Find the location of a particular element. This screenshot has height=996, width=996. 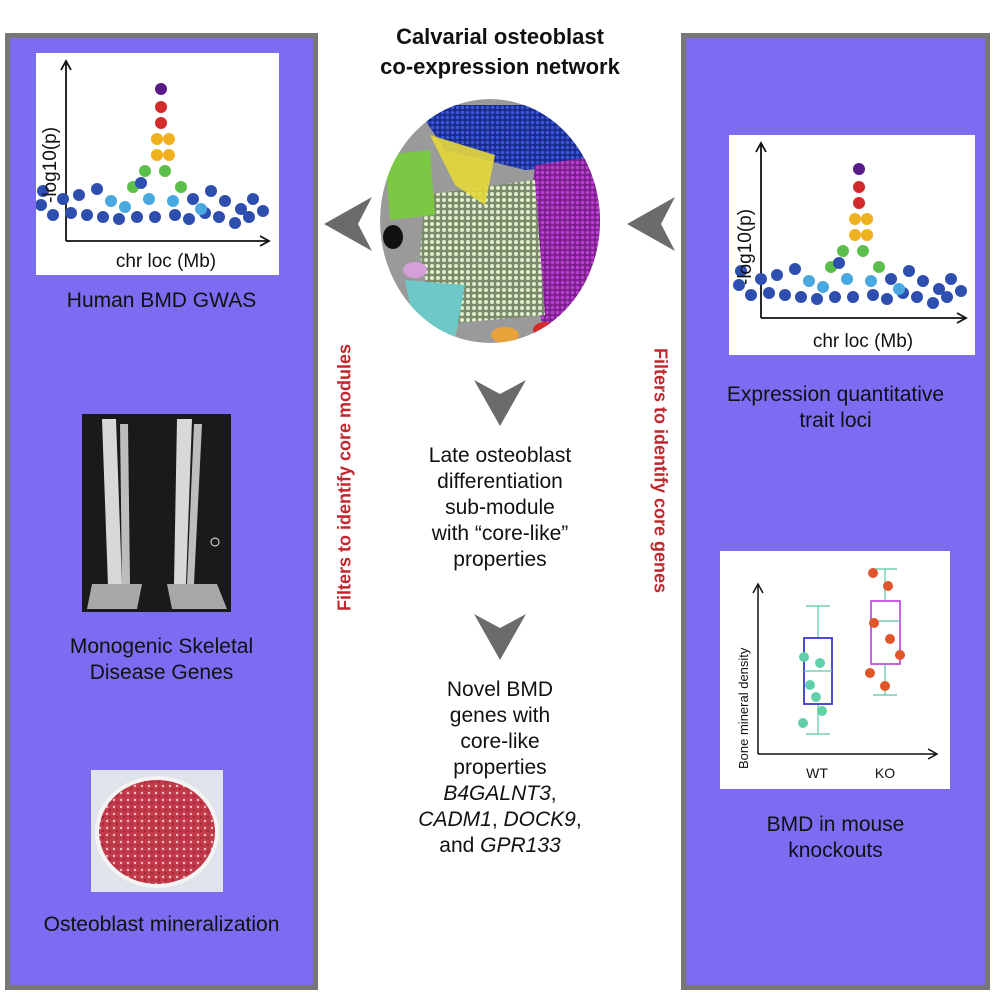

eqtl-x-label: chr loc (Mb) is located at coordinates (863, 341).